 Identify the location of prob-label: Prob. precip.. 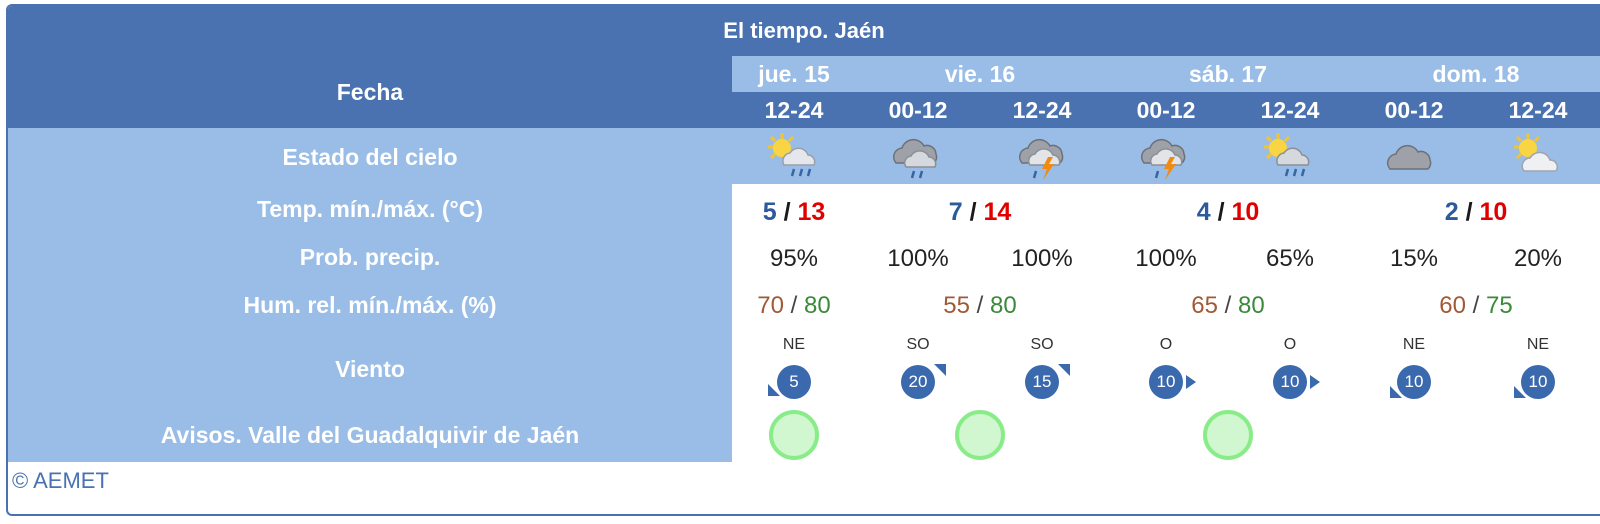
(370, 257).